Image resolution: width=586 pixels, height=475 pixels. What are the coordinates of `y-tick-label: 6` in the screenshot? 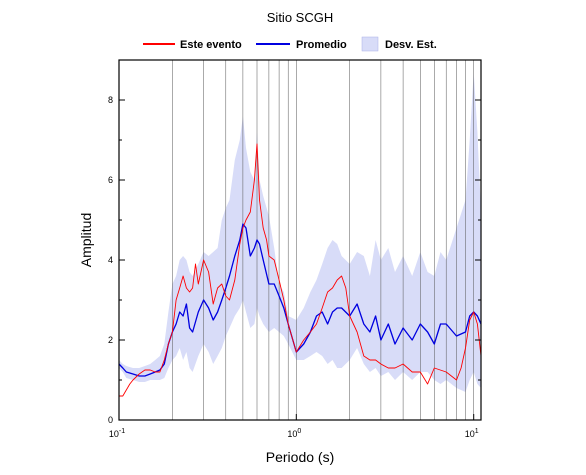 It's located at (110, 180).